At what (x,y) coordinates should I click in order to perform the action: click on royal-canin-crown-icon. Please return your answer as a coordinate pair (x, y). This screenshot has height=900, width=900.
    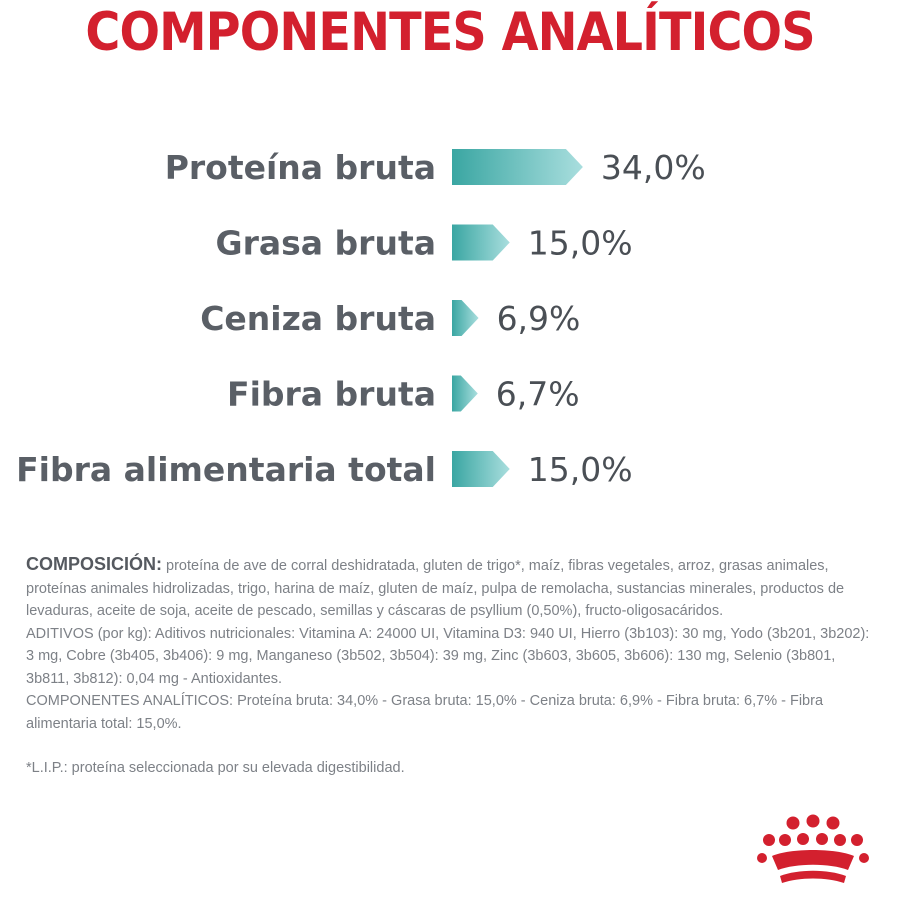
    Looking at the image, I should click on (813, 848).